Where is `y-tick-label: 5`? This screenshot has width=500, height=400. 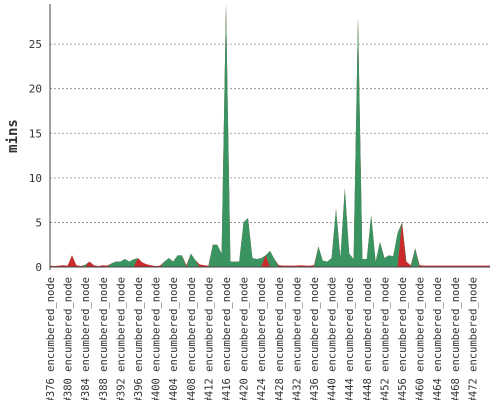 y-tick-label: 5 is located at coordinates (38, 222).